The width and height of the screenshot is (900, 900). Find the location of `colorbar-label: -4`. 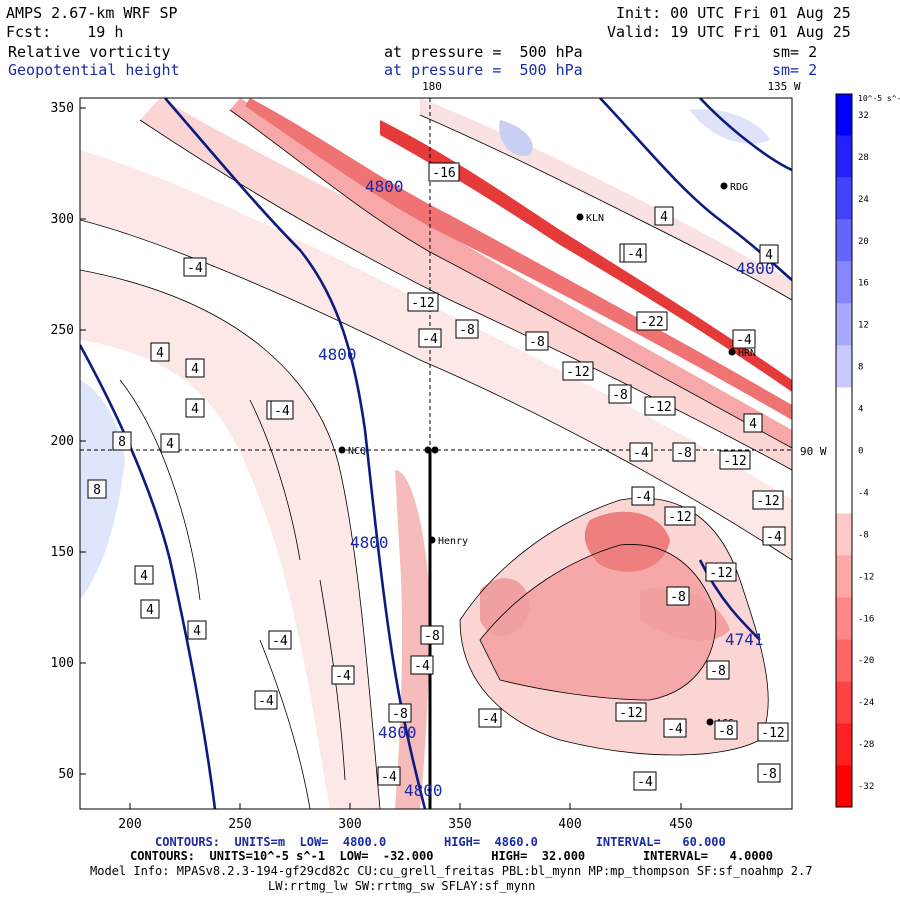

colorbar-label: -4 is located at coordinates (863, 493).